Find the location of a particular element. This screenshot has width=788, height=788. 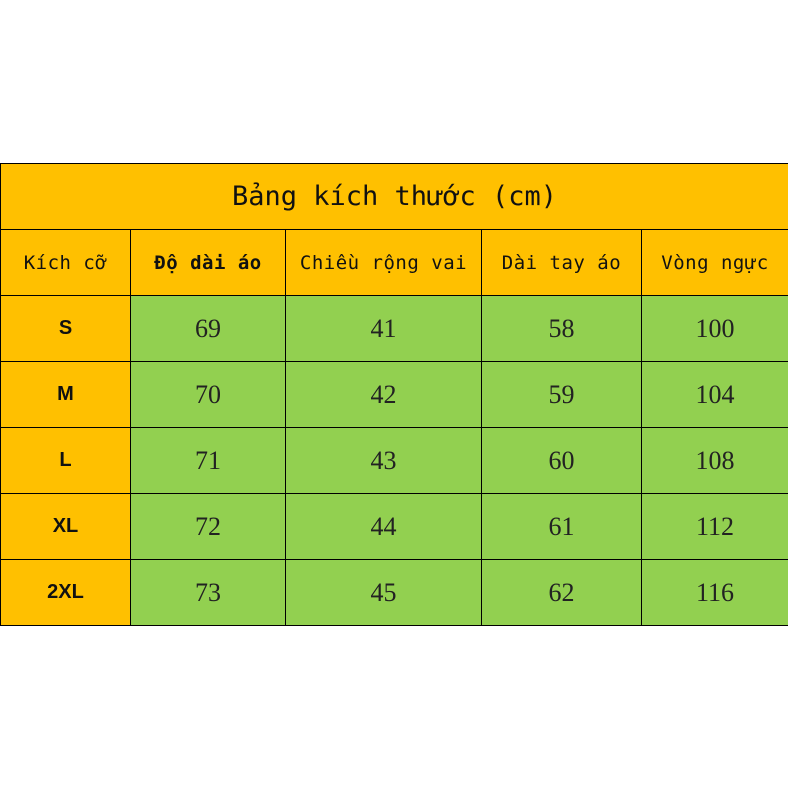

size-cell: M is located at coordinates (65, 394).